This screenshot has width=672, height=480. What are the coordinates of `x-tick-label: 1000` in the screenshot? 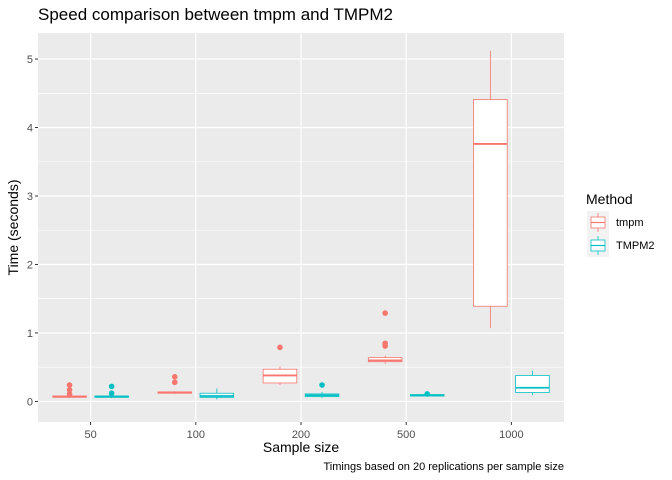 It's located at (511, 435).